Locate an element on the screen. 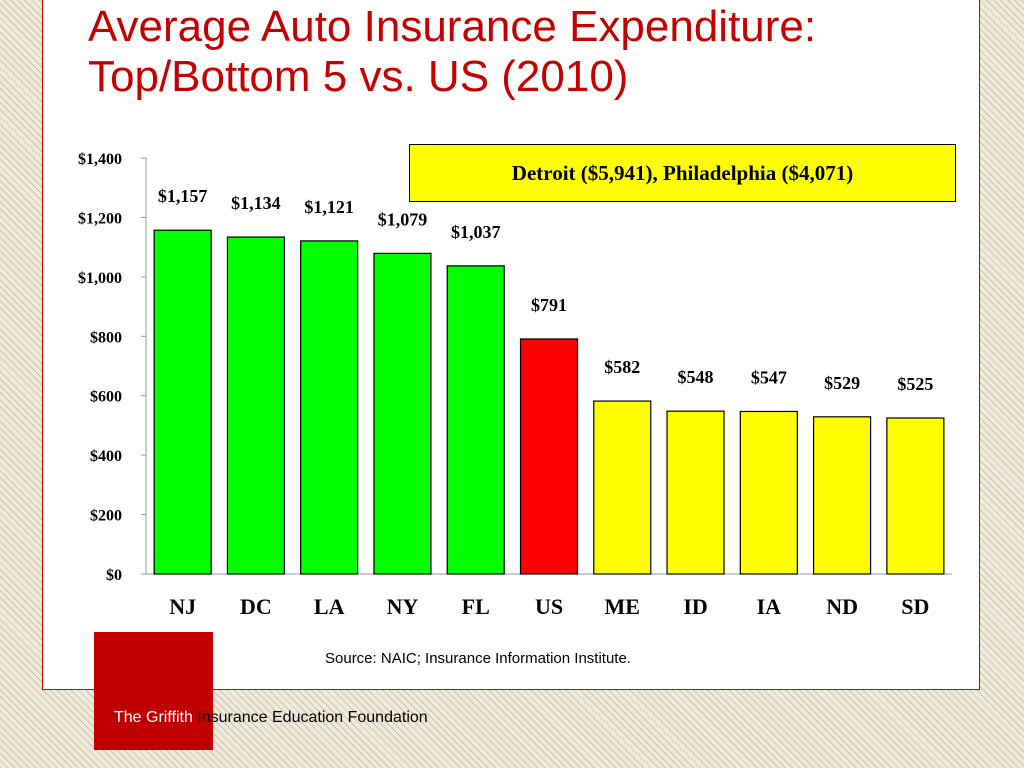  bar-id is located at coordinates (695, 492).